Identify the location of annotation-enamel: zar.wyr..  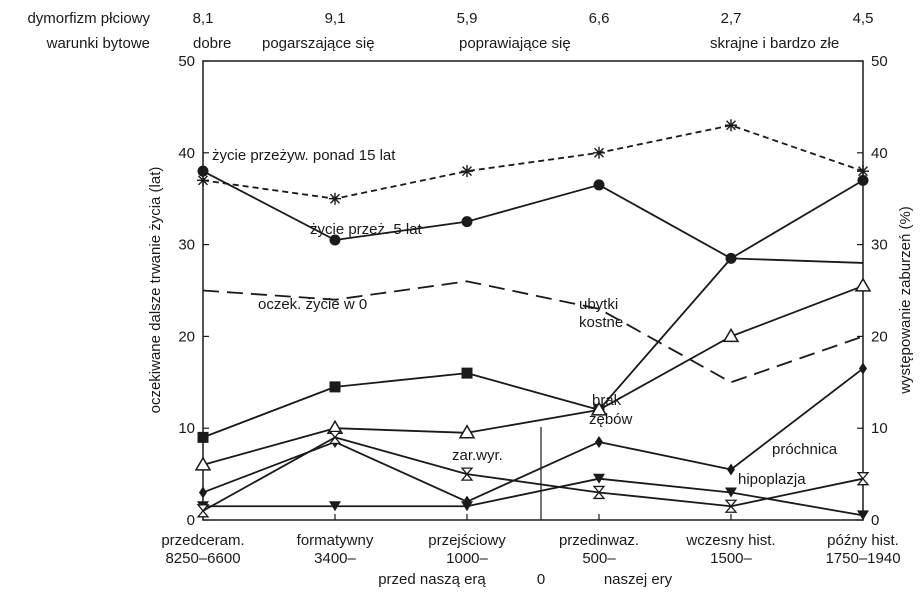
(477, 455).